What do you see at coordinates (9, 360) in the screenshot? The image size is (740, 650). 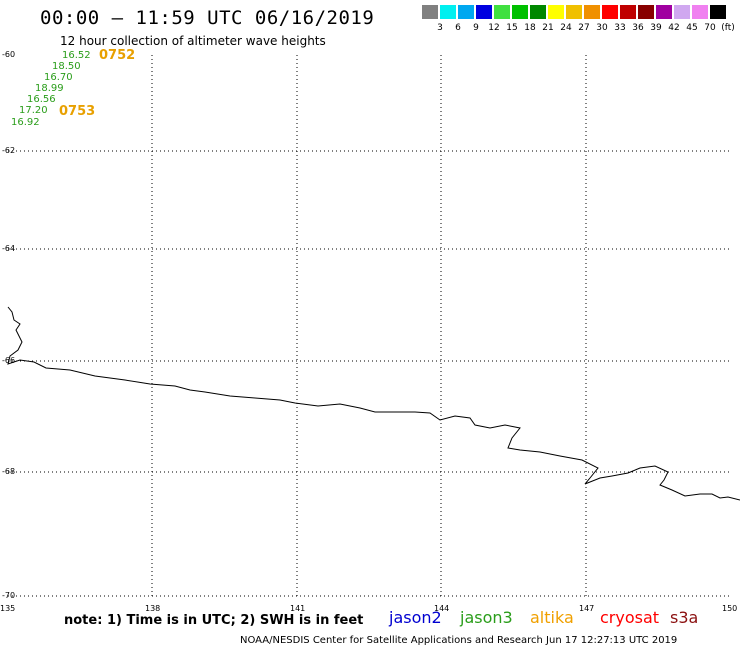 I see `lat-label: -66` at bounding box center [9, 360].